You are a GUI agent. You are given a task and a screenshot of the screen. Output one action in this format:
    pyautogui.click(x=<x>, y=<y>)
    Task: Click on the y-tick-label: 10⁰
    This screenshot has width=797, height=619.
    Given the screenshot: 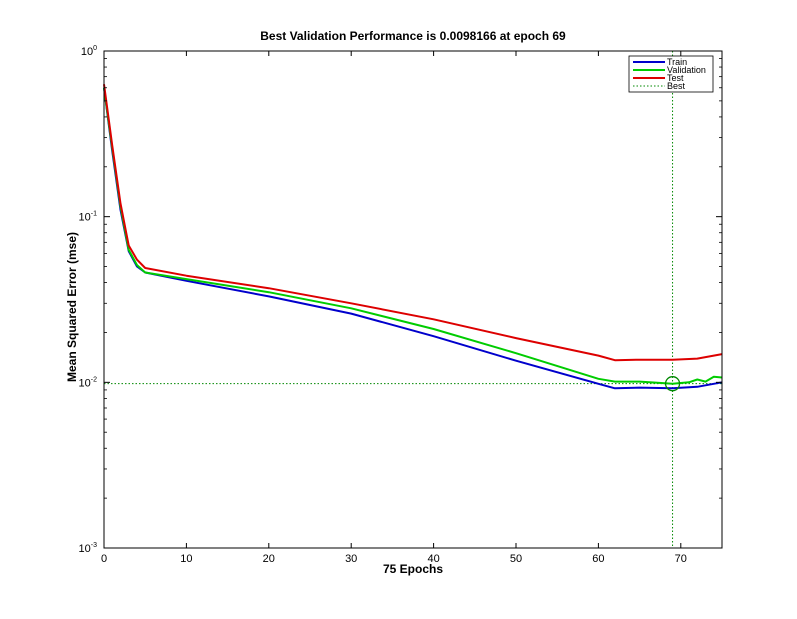 What is the action you would take?
    pyautogui.click(x=89, y=51)
    